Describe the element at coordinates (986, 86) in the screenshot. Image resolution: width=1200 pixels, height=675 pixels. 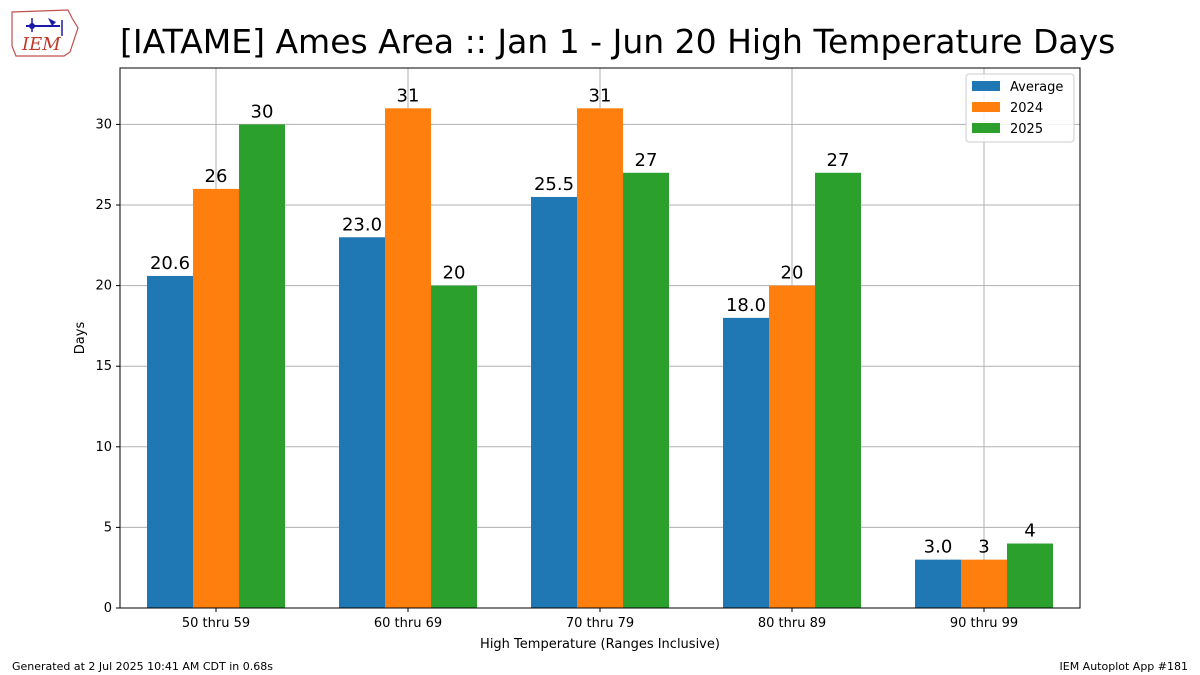
I see `legend-swatch-average` at that location.